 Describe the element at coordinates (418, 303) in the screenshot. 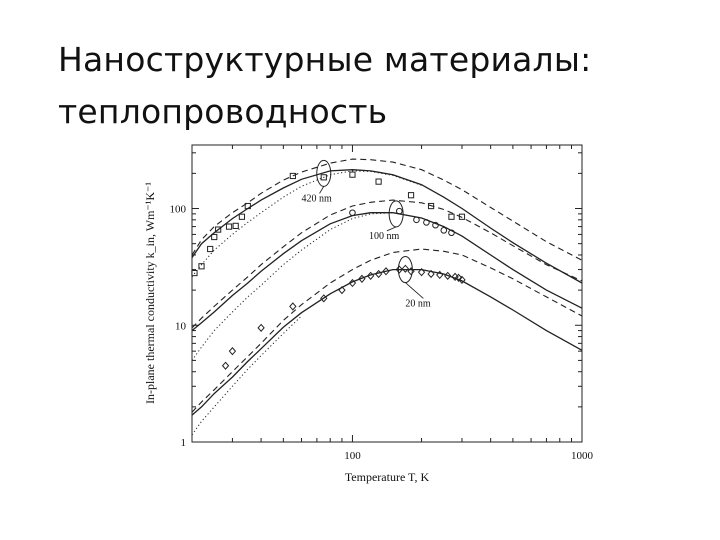

I see `annotation-label: 20 nm` at that location.